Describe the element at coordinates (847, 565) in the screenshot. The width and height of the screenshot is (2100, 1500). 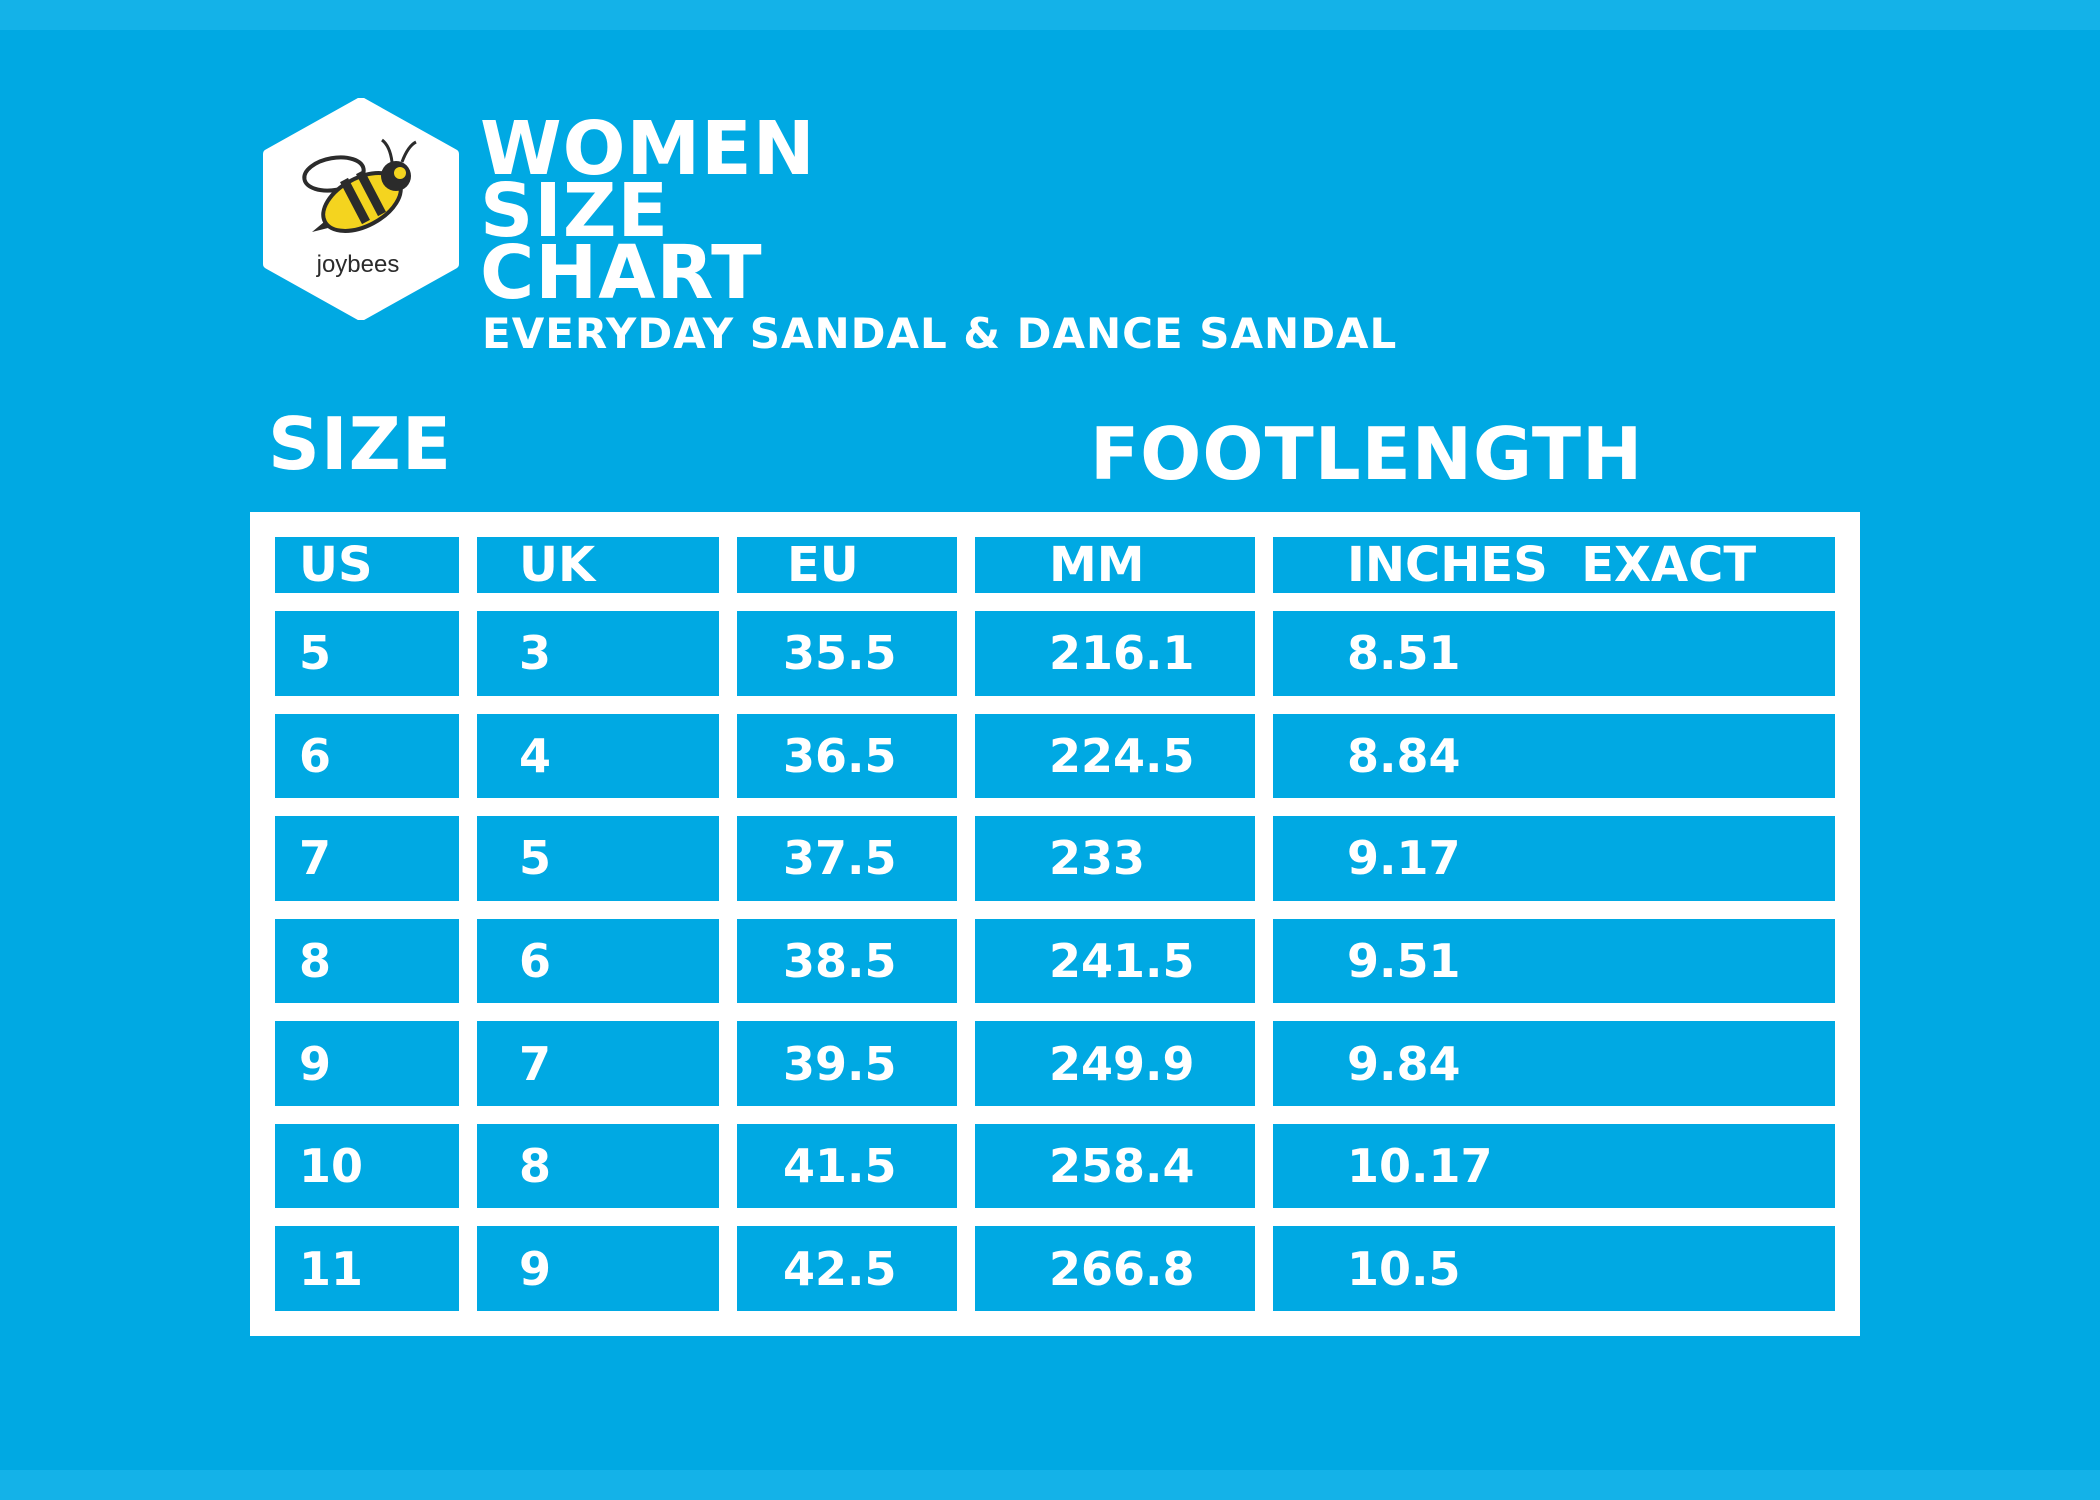
I see `column-header-eu: EU` at that location.